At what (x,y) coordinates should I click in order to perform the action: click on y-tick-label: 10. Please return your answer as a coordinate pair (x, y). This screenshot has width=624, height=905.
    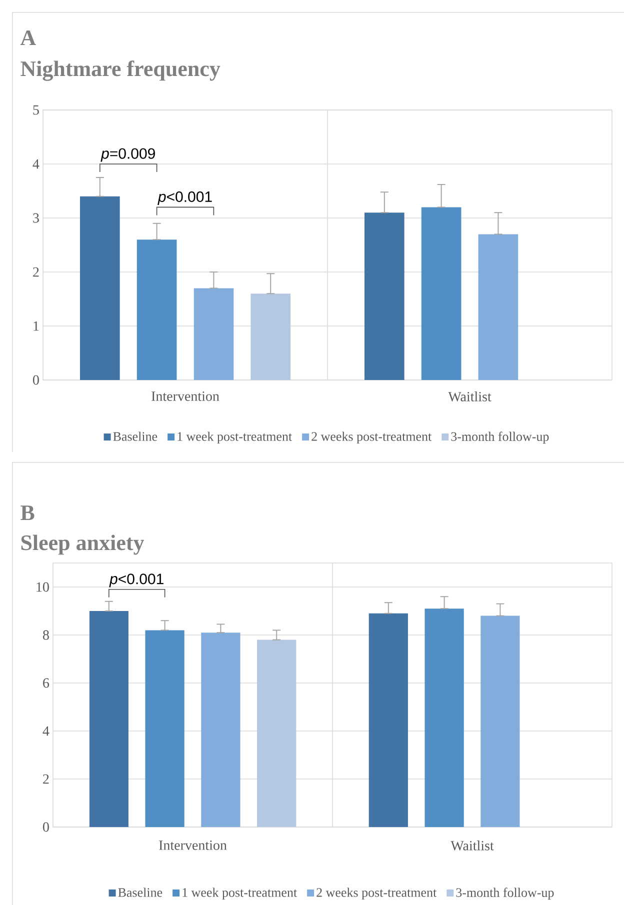
    Looking at the image, I should click on (42, 587).